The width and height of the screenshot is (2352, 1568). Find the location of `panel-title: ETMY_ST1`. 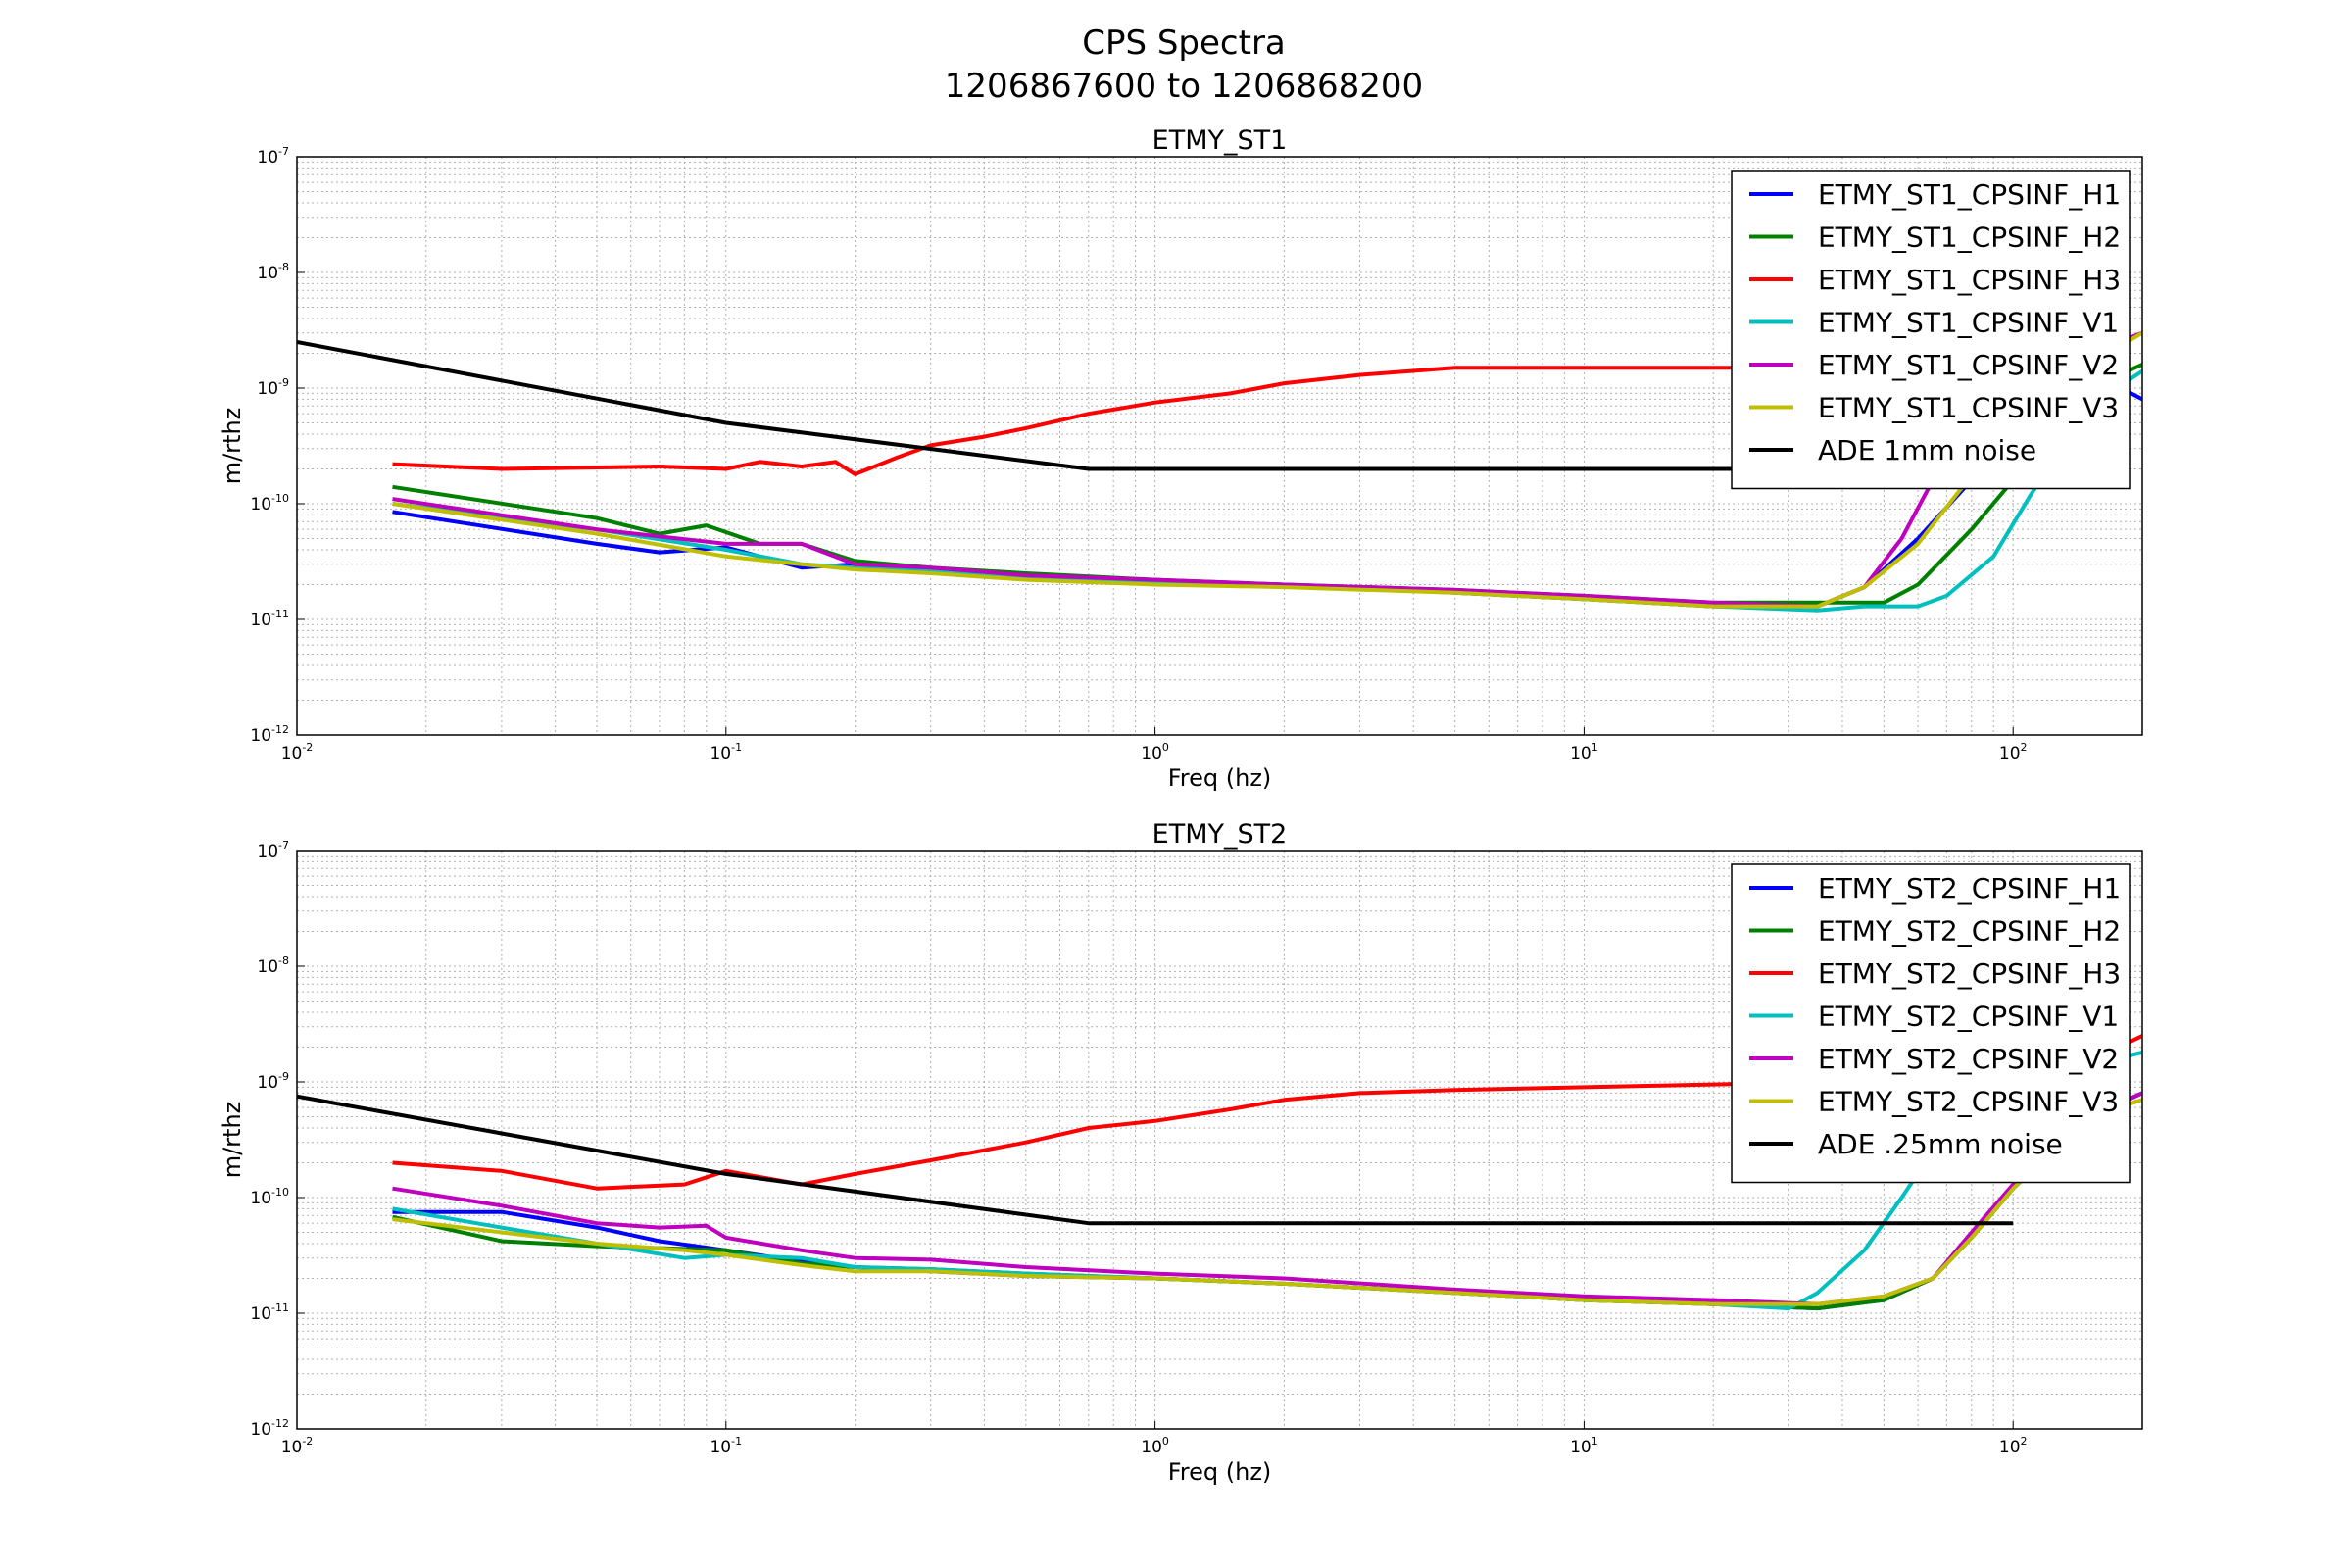

panel-title: ETMY_ST1 is located at coordinates (1220, 140).